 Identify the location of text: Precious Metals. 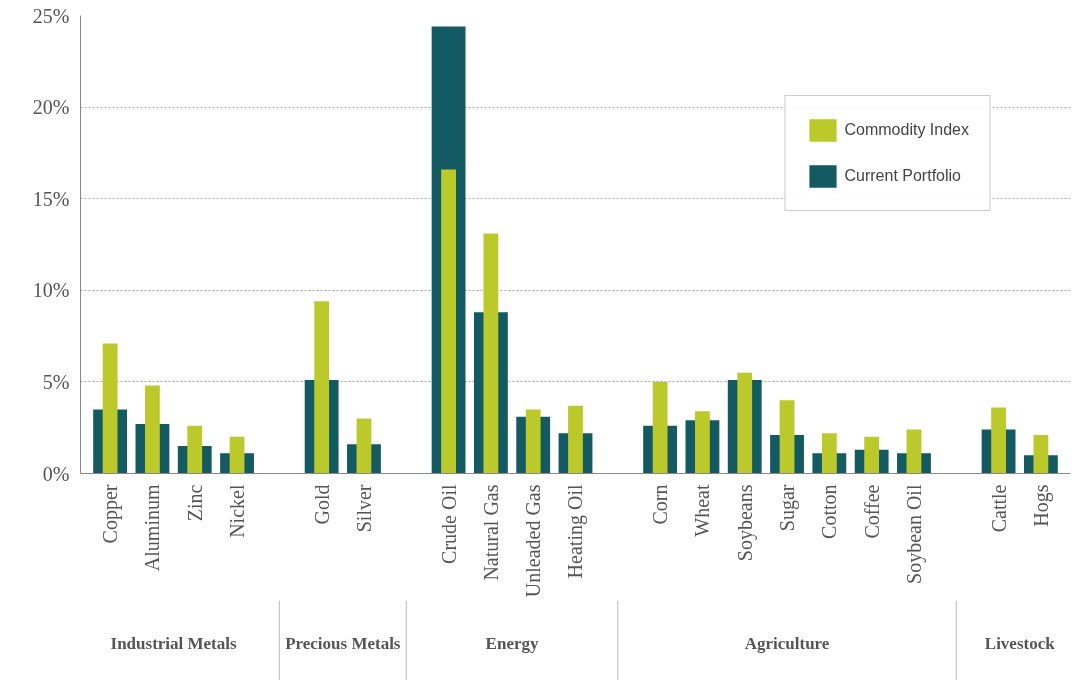
(343, 643).